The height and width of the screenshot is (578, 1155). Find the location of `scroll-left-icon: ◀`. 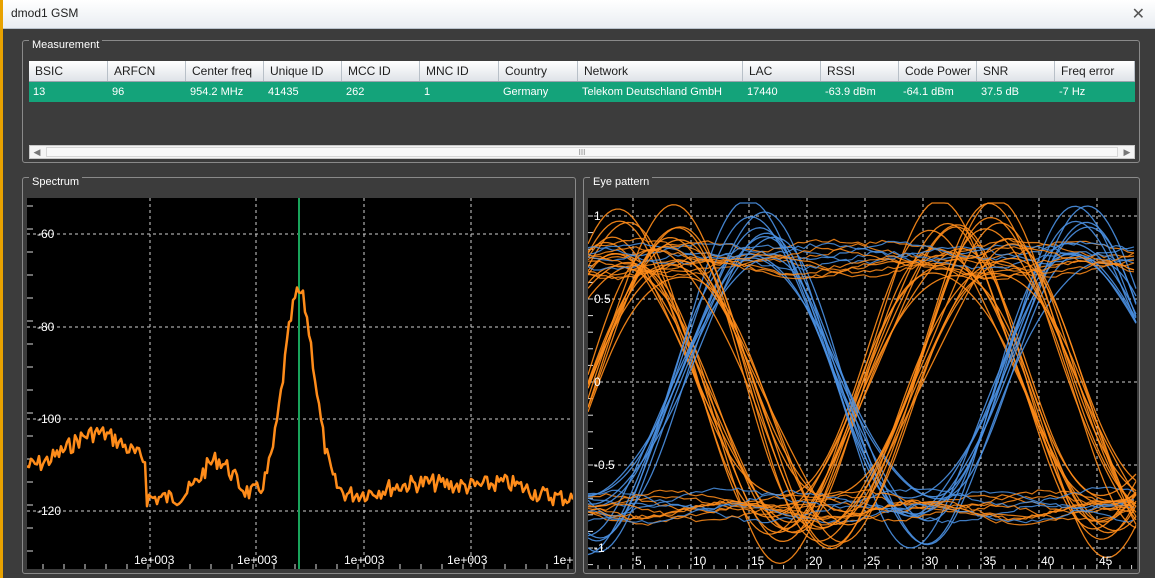

scroll-left-icon: ◀ is located at coordinates (37, 152).